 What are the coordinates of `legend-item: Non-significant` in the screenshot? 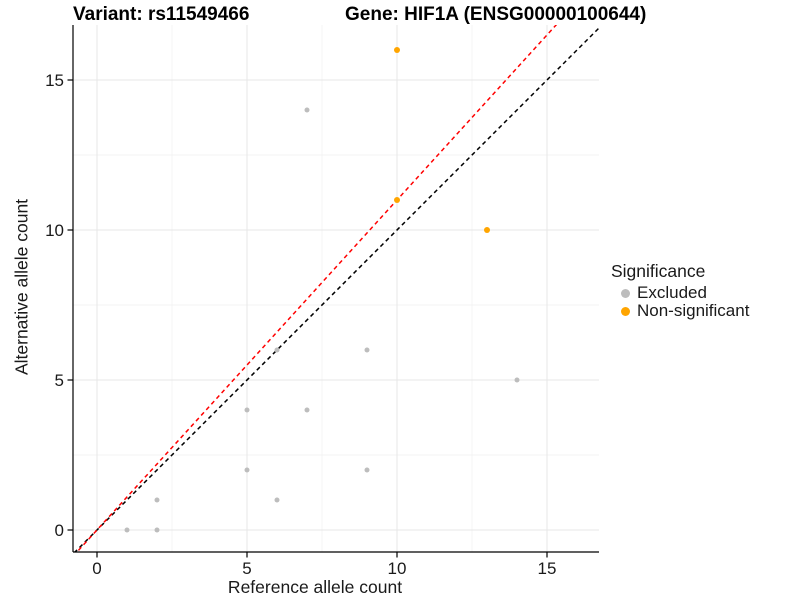 It's located at (680, 310).